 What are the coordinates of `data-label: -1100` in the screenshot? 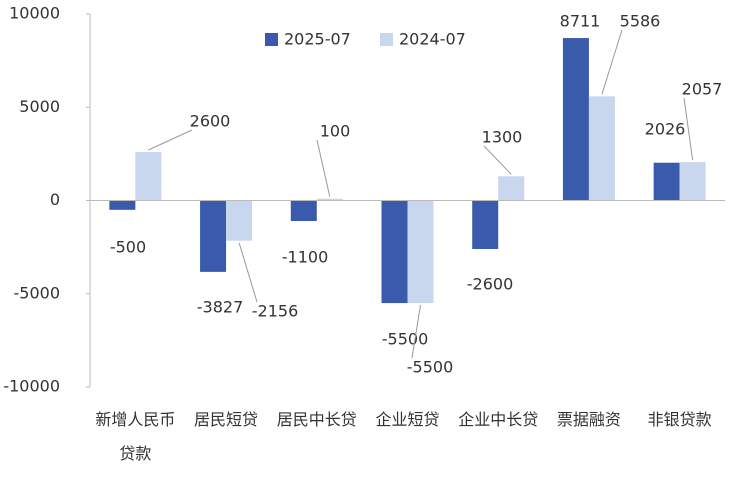 It's located at (305, 257).